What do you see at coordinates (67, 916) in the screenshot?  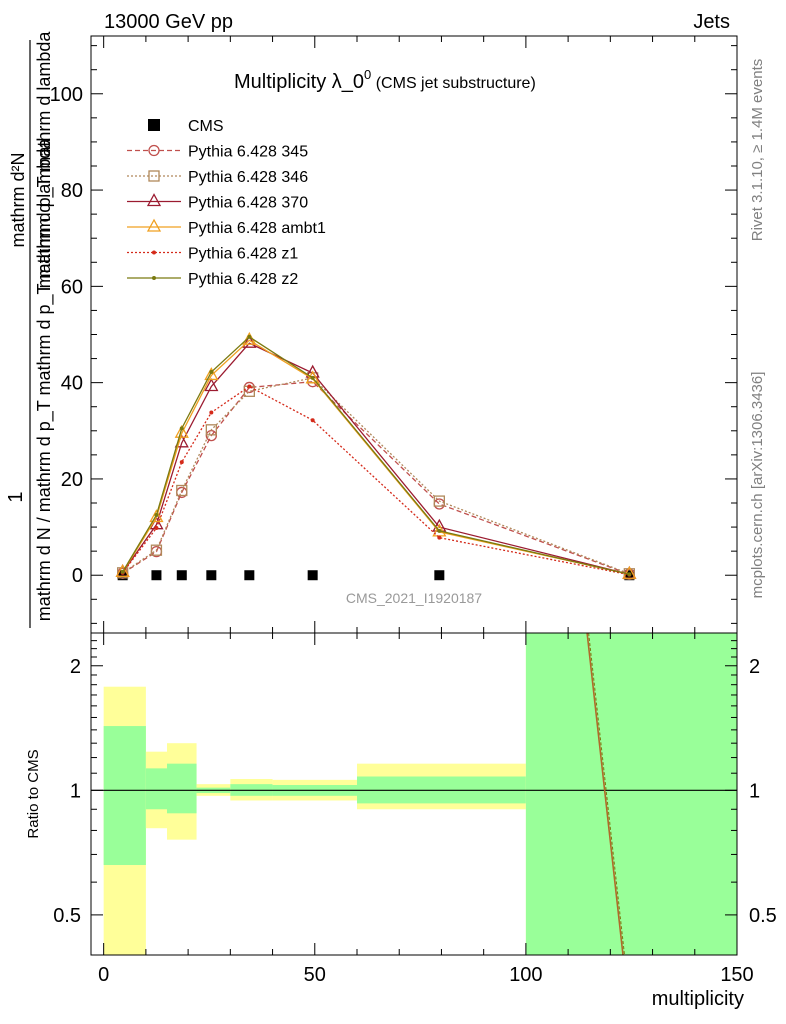 I see `ratio-tick-label-left: 0.5` at bounding box center [67, 916].